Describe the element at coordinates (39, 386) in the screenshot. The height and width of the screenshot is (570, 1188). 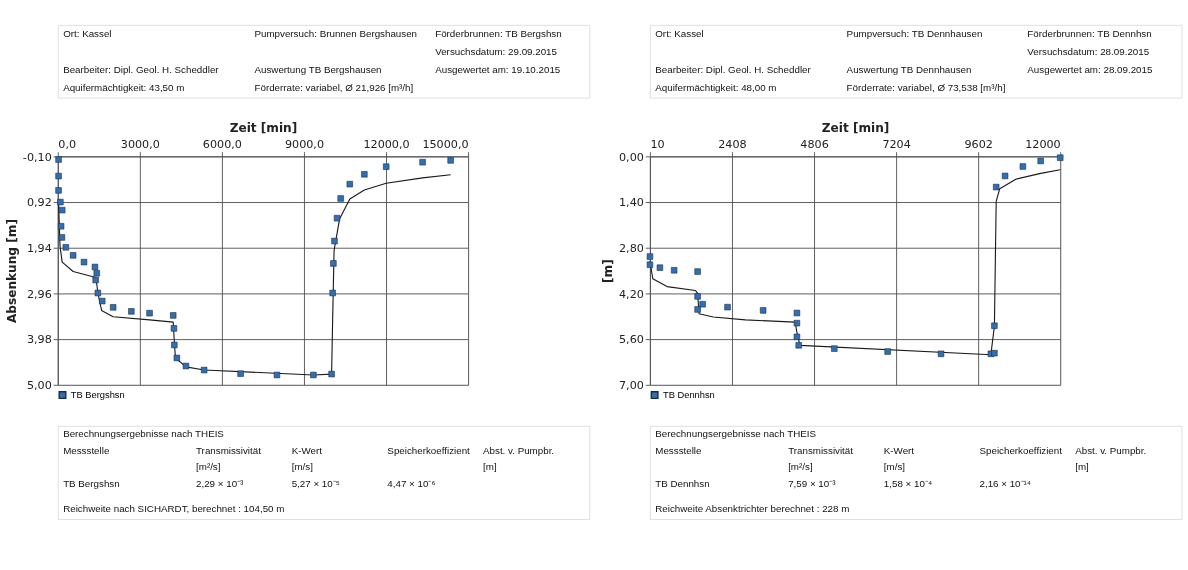
I see `y-tick-label: 5,00` at that location.